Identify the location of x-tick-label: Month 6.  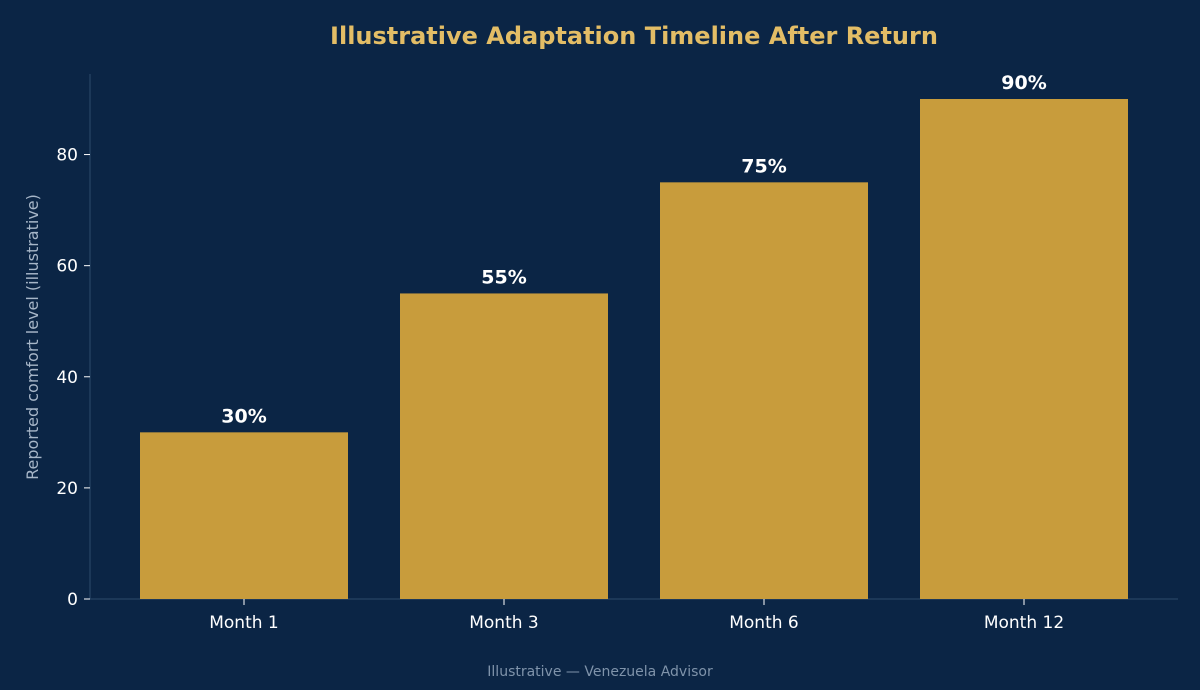
(764, 623).